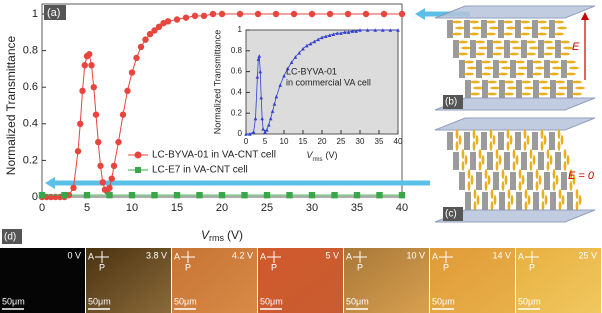  What do you see at coordinates (309, 155) in the screenshot?
I see `x-axis-label-var: V` at bounding box center [309, 155].